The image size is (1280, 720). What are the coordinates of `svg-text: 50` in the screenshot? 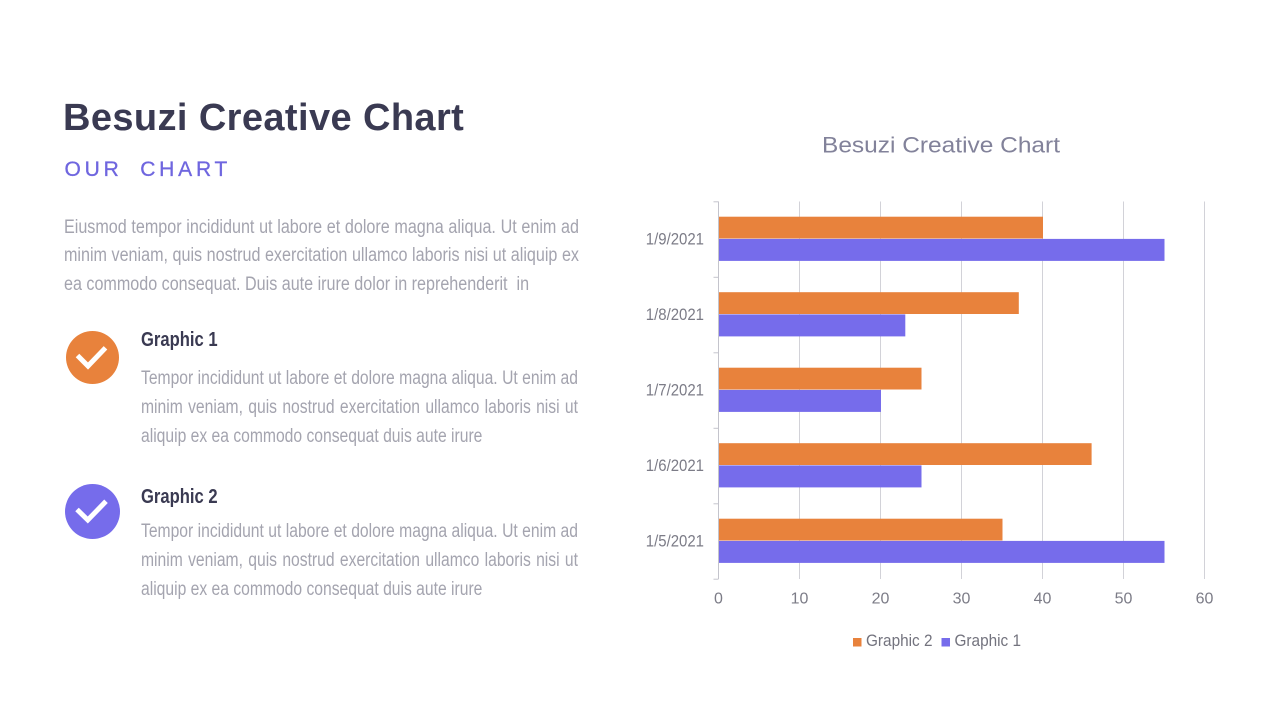 It's located at (1124, 598).